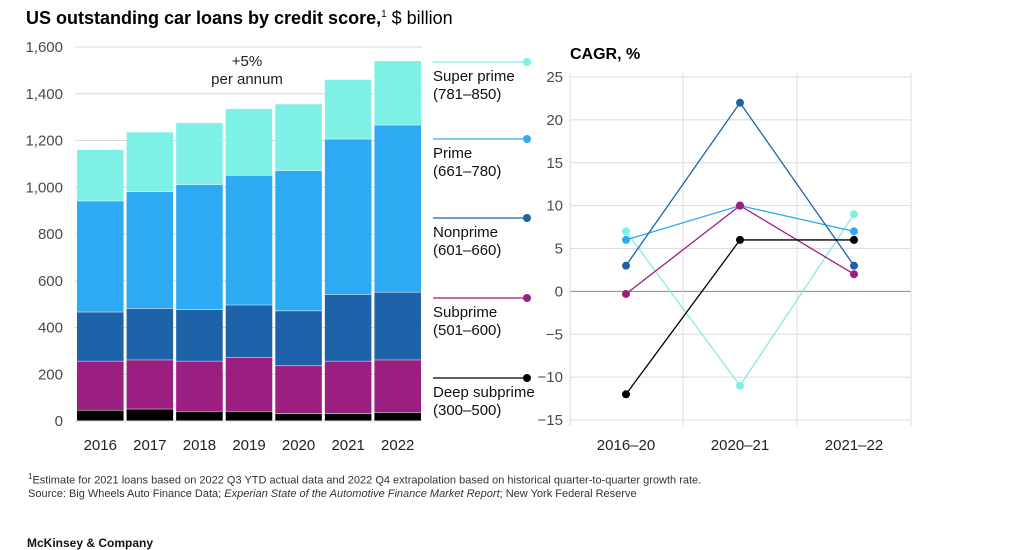  I want to click on bar-x-tick-label: 2022, so click(397, 445).